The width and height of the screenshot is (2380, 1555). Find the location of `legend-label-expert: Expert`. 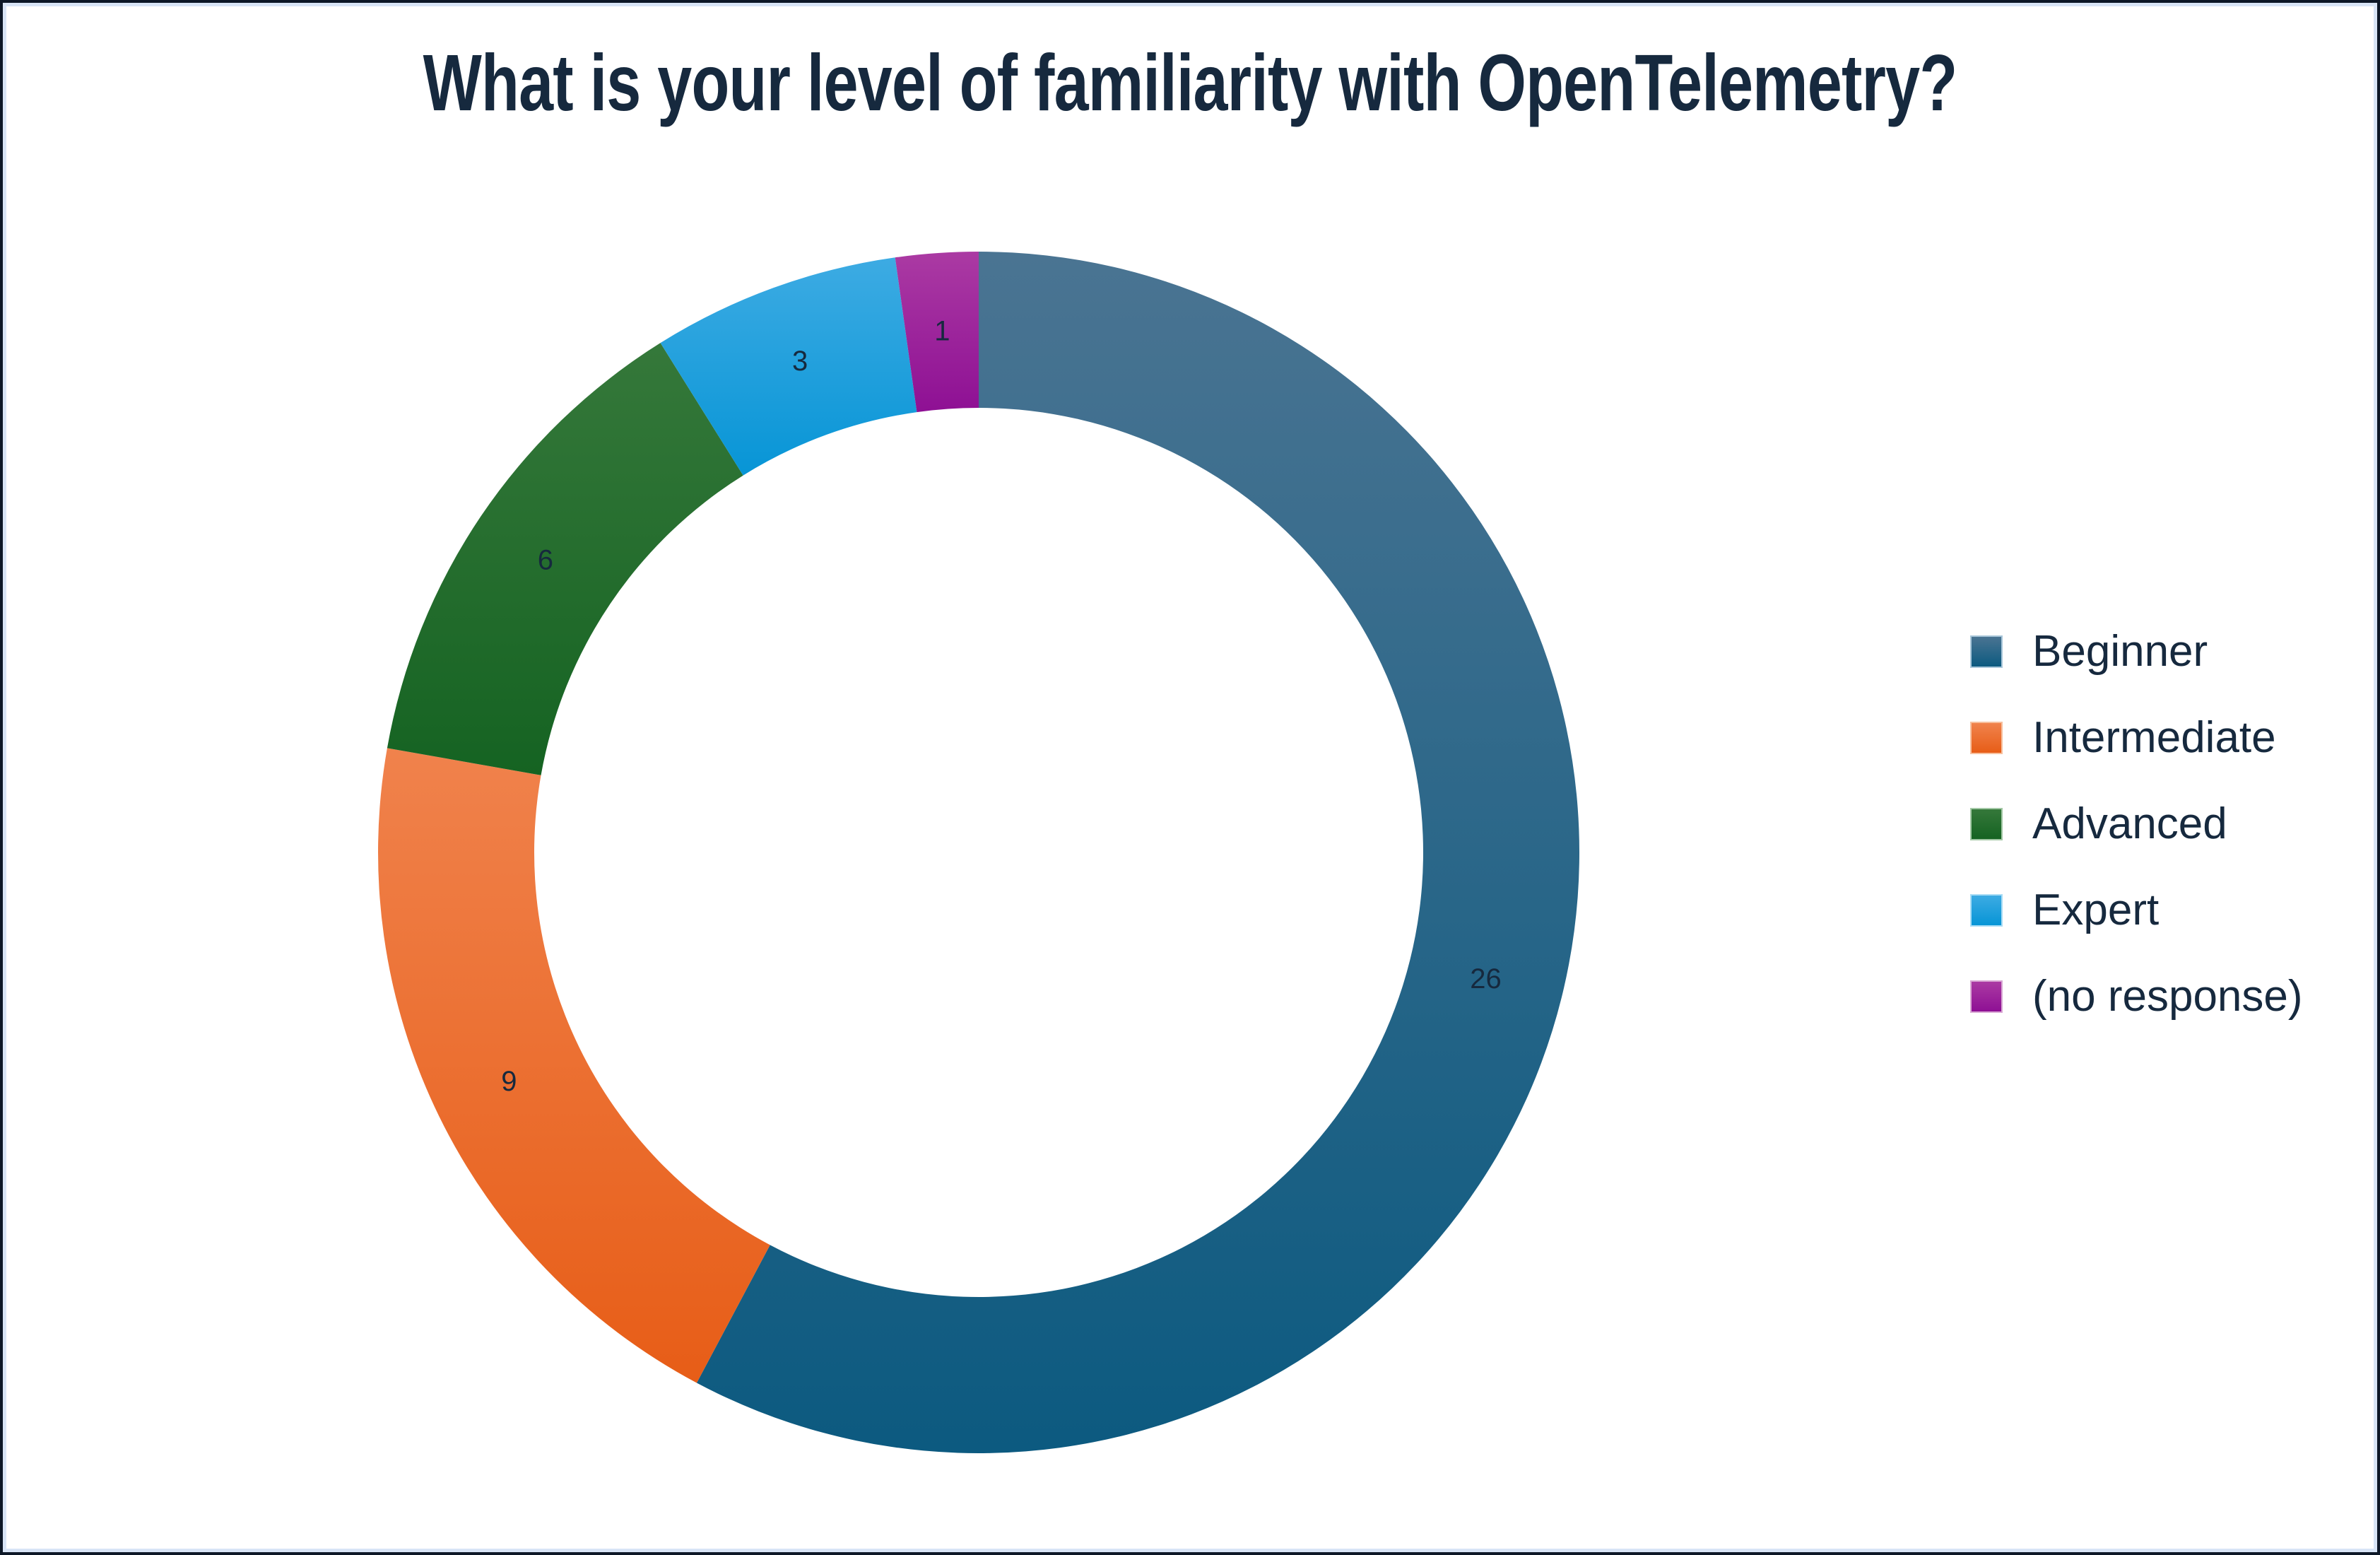

legend-label-expert: Expert is located at coordinates (2096, 910).